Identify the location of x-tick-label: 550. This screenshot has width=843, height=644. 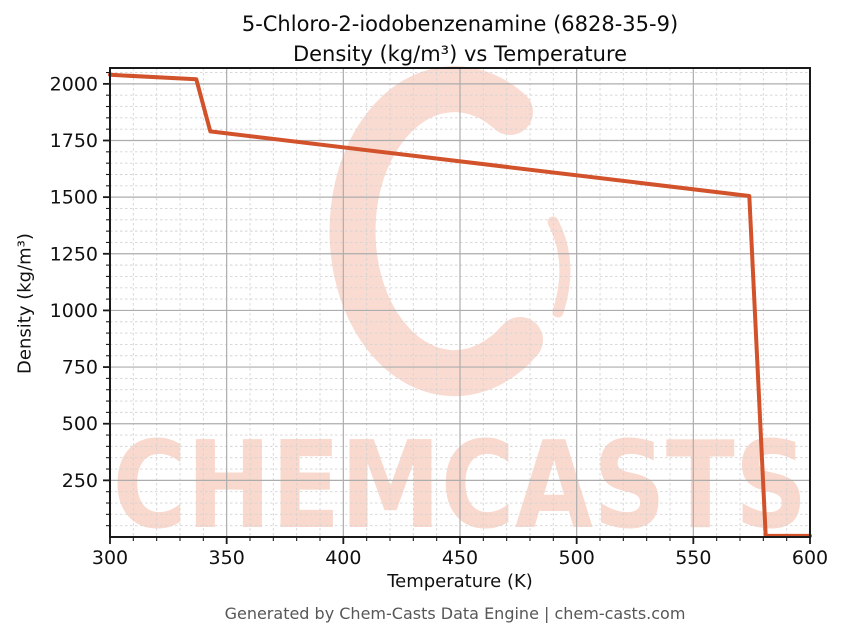
(693, 558).